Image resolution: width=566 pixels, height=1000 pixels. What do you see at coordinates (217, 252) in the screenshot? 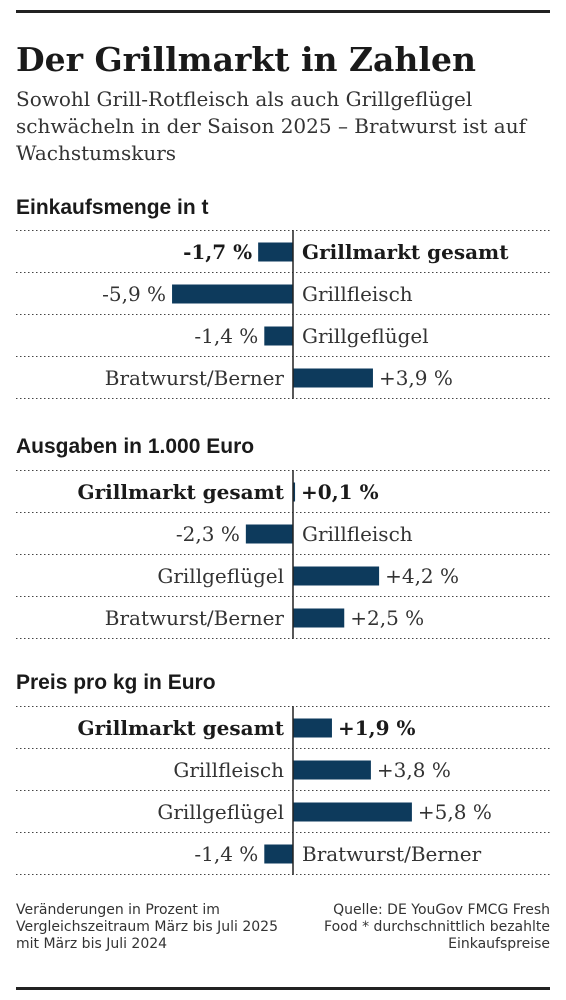
I see `value-label: -1,7 %` at bounding box center [217, 252].